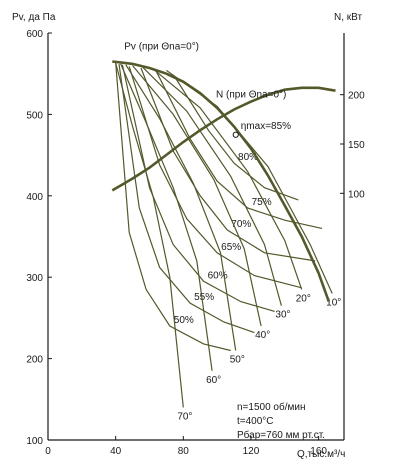  I want to click on efficiency-contour-label: 50%, so click(184, 320).